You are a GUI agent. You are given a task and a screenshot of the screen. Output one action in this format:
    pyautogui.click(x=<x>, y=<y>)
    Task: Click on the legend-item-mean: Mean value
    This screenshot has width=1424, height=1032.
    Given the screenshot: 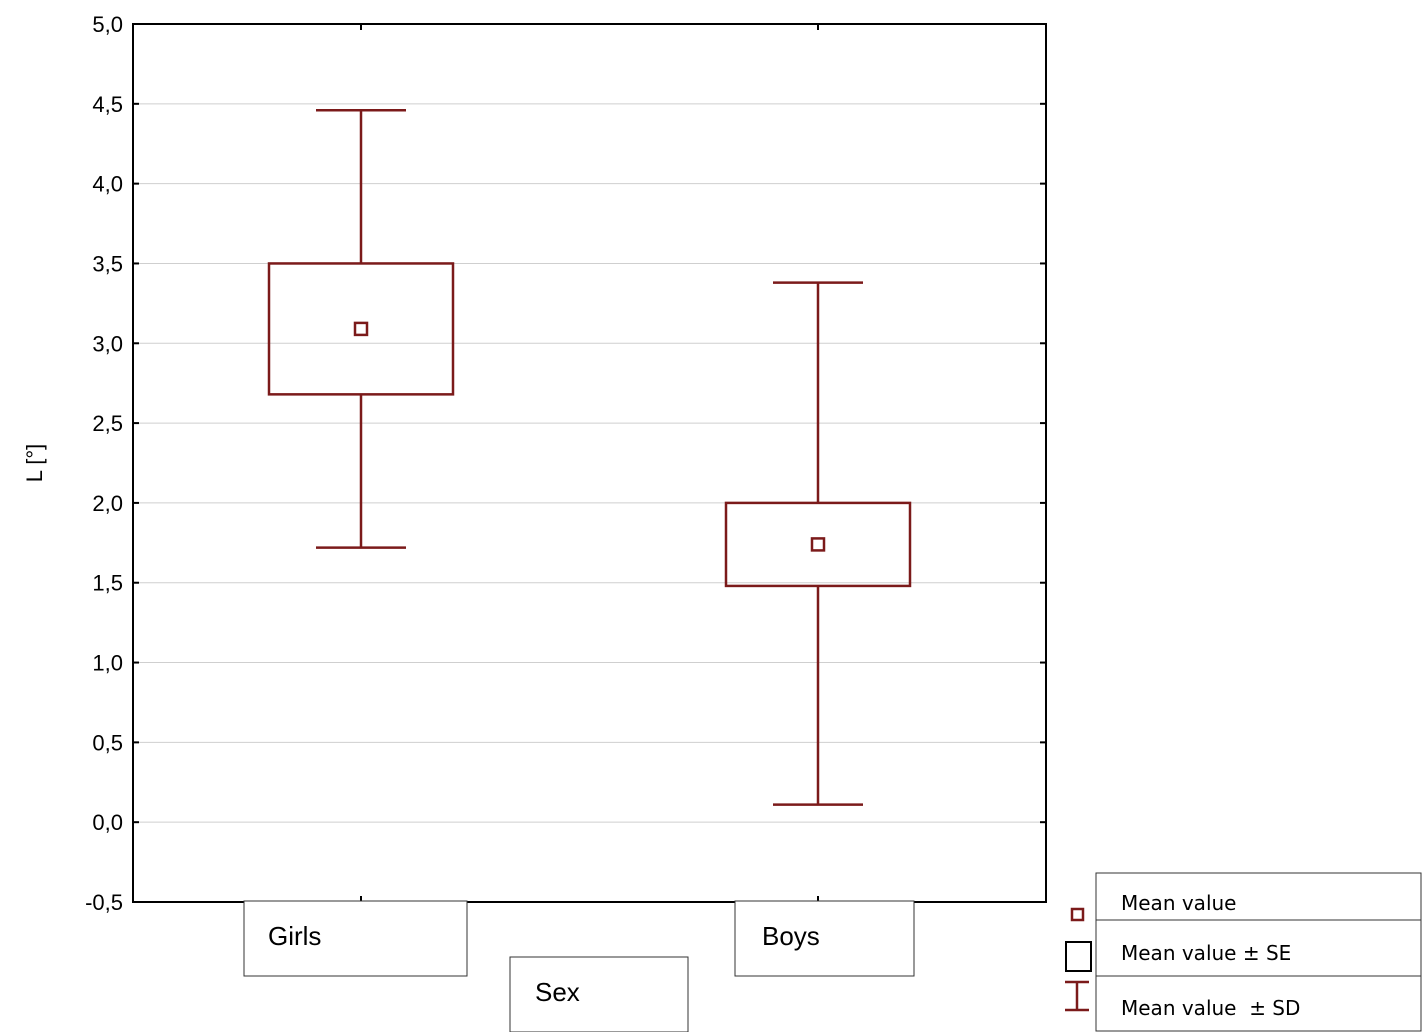 What is the action you would take?
    pyautogui.click(x=1178, y=903)
    